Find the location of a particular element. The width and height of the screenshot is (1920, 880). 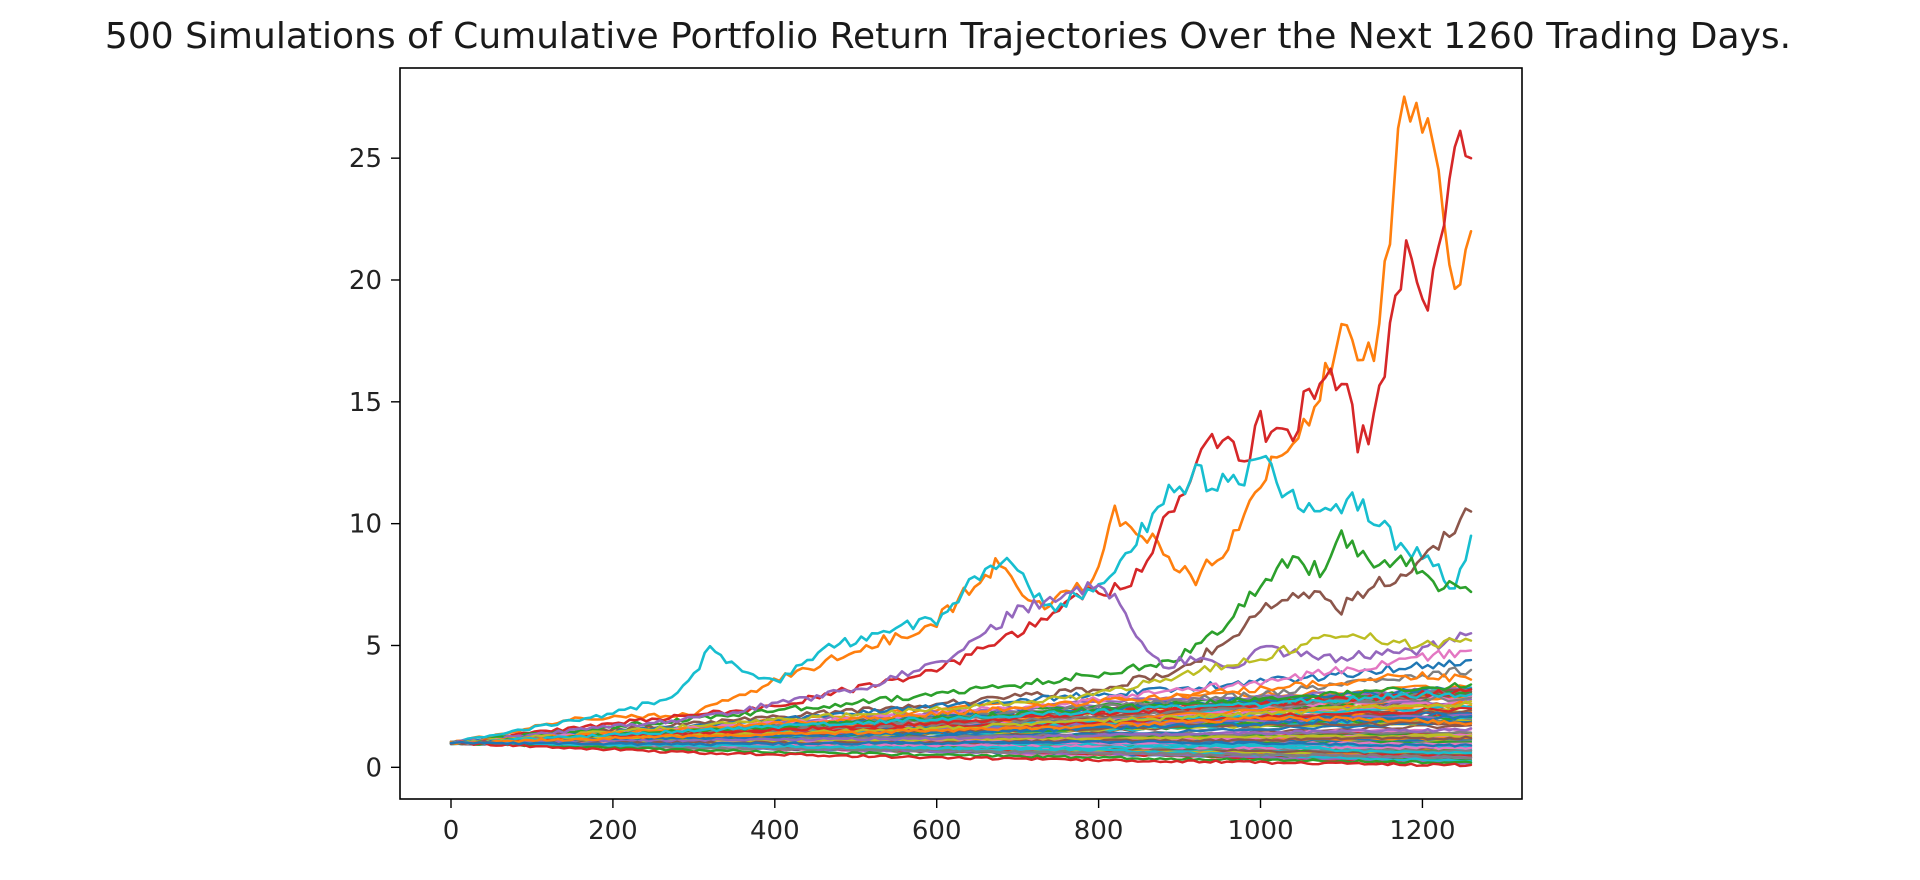

y-tick-label: 15 is located at coordinates (365, 403).